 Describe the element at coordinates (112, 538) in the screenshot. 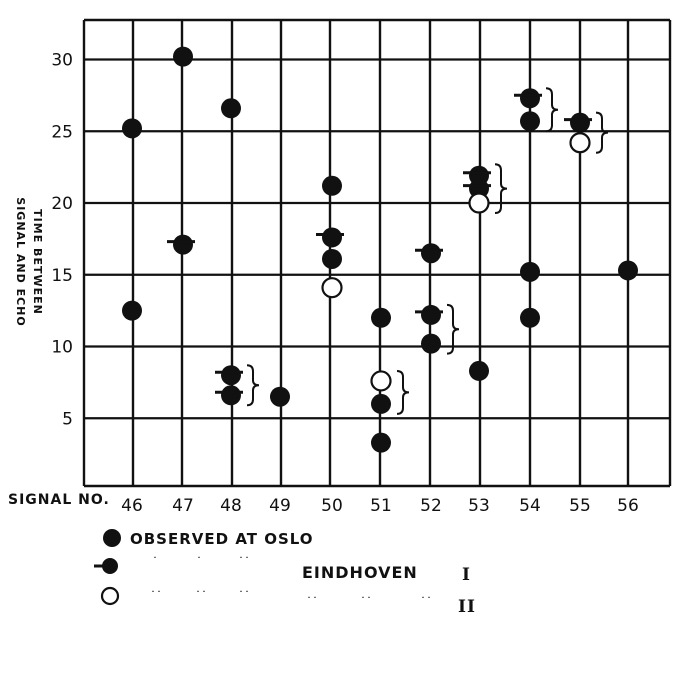

I see `legend-marker-oslo` at that location.